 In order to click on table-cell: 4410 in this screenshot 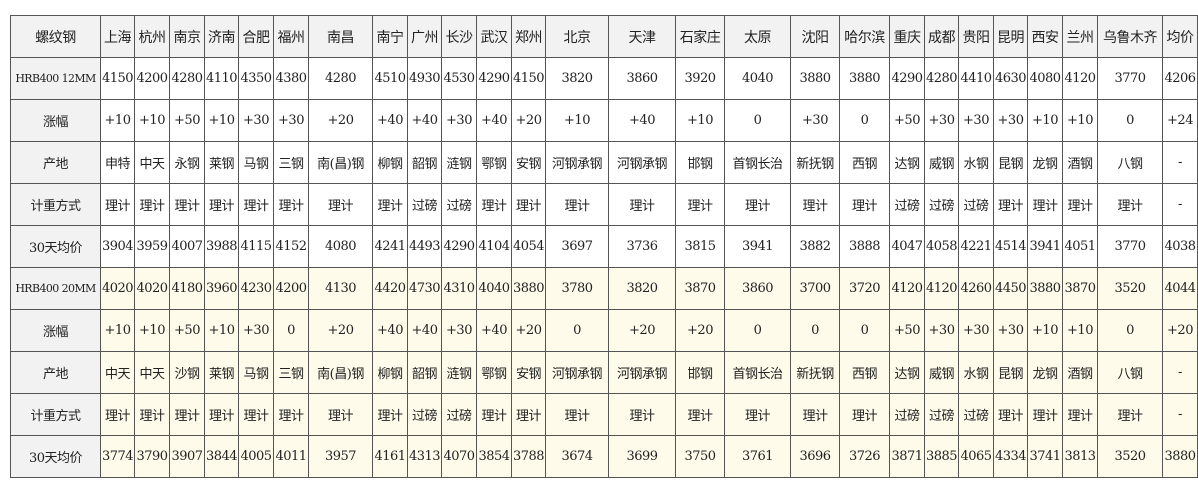, I will do `click(976, 78)`.